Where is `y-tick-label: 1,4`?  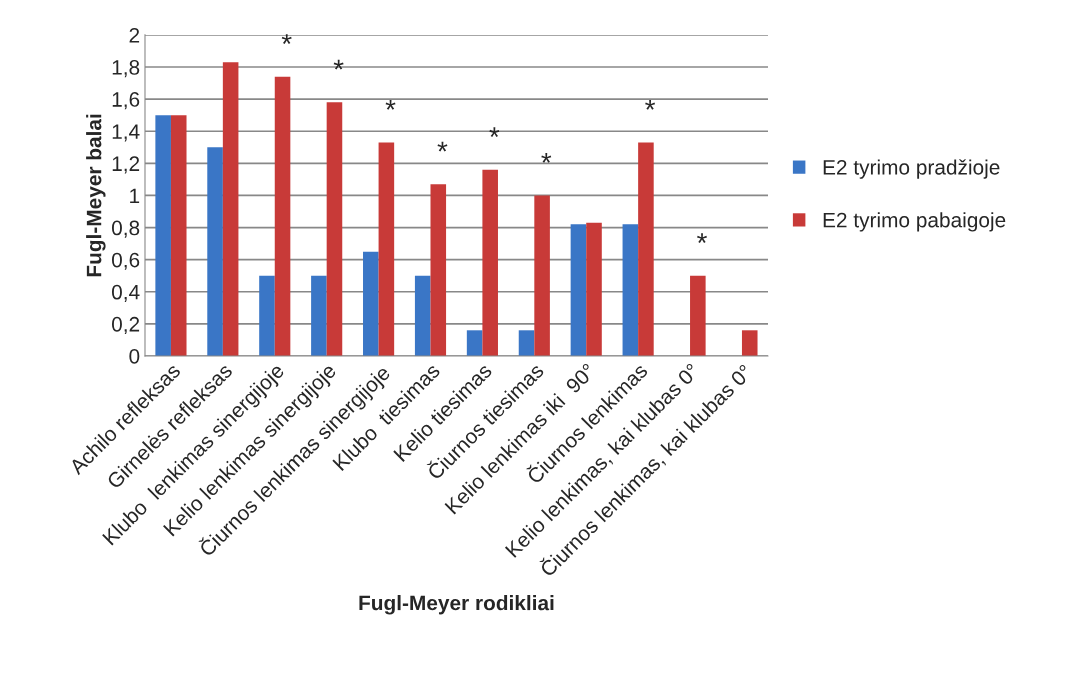 y-tick-label: 1,4 is located at coordinates (126, 133).